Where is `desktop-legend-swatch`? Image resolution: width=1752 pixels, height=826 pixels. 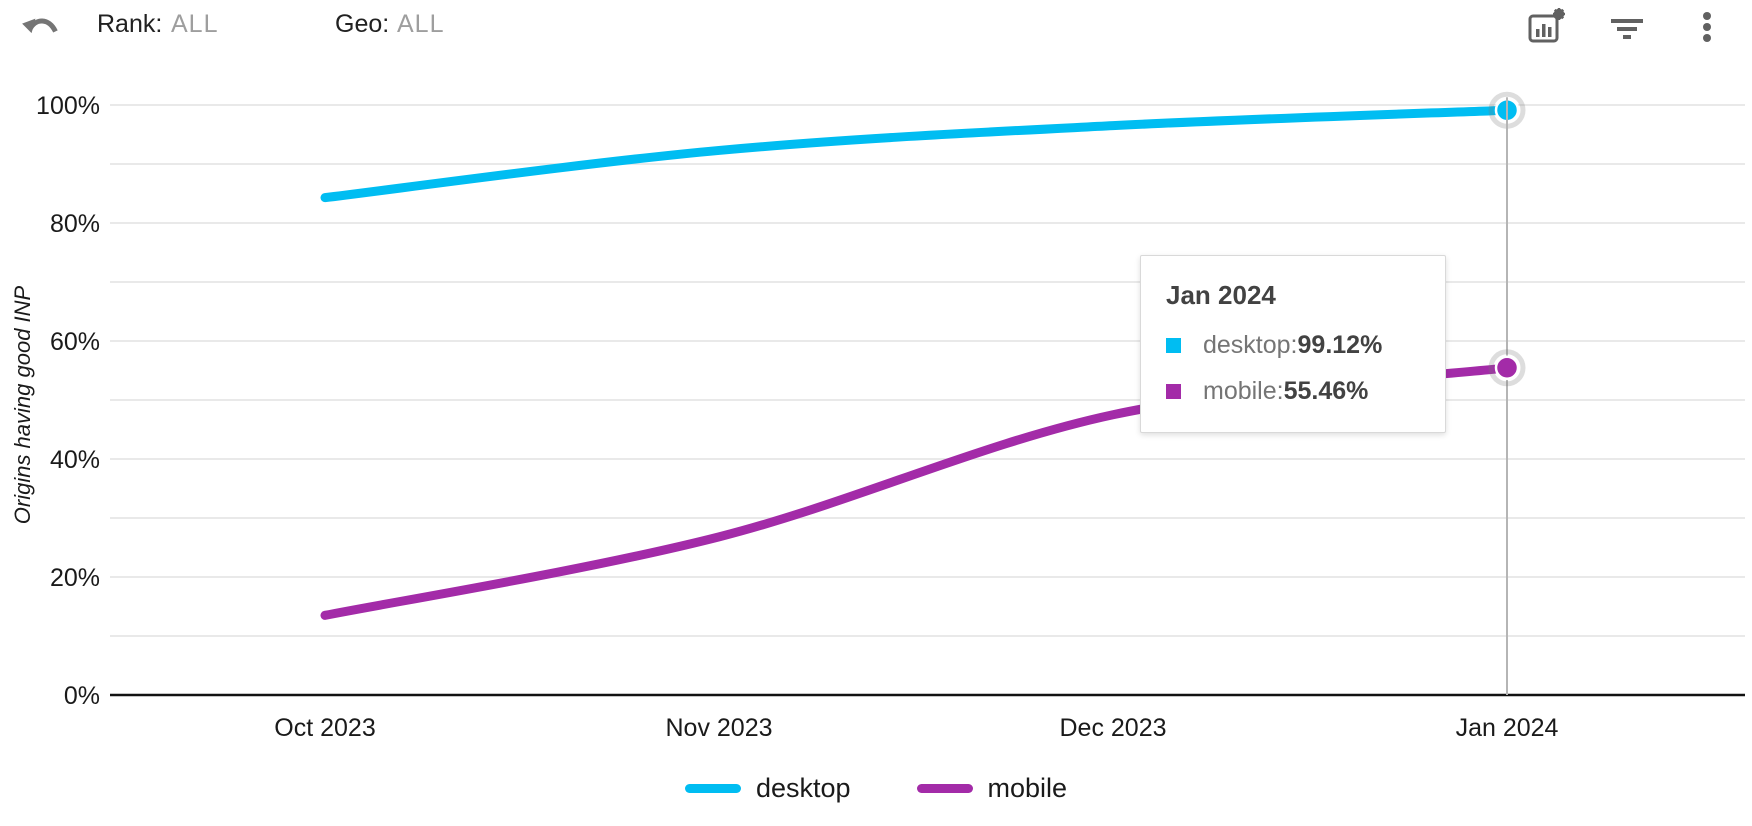 desktop-legend-swatch is located at coordinates (712, 788).